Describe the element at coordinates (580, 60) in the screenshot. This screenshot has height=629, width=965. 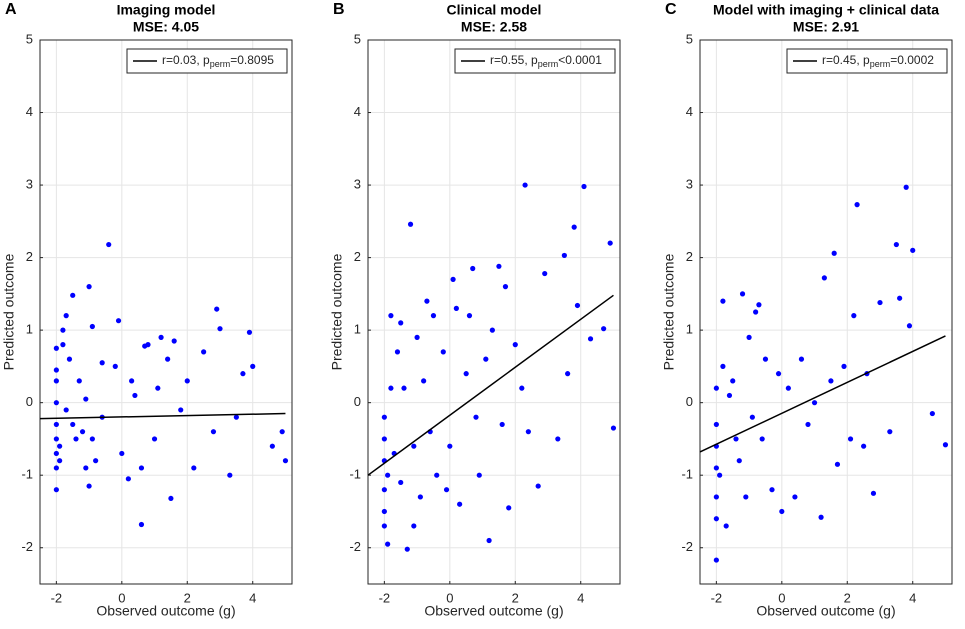
I see `legend-text: <0.0001` at that location.